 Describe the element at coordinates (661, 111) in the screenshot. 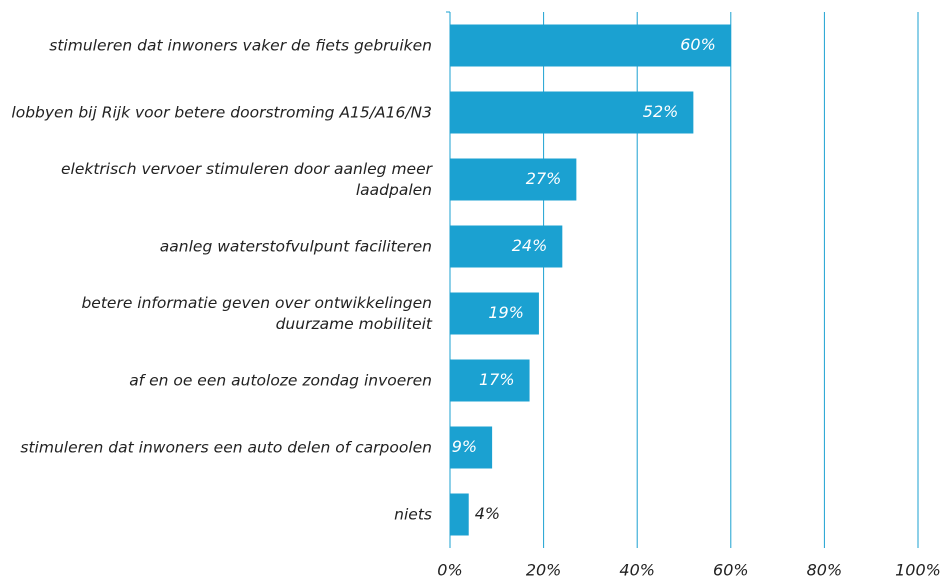

I see `value-label: 52%` at that location.